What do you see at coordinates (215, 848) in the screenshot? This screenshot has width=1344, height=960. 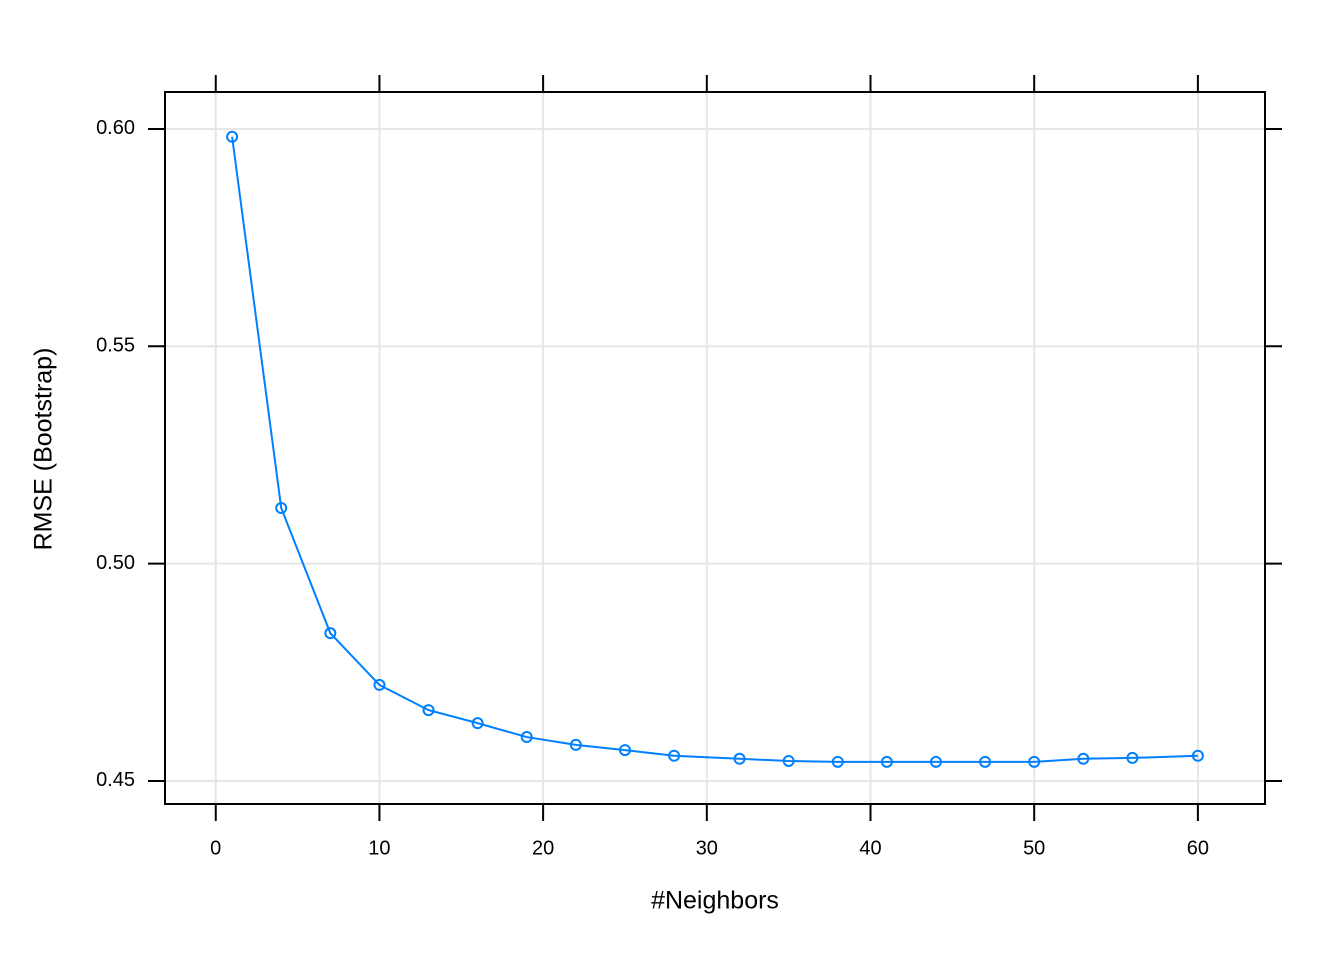 I see `x-tick-label: 0` at bounding box center [215, 848].